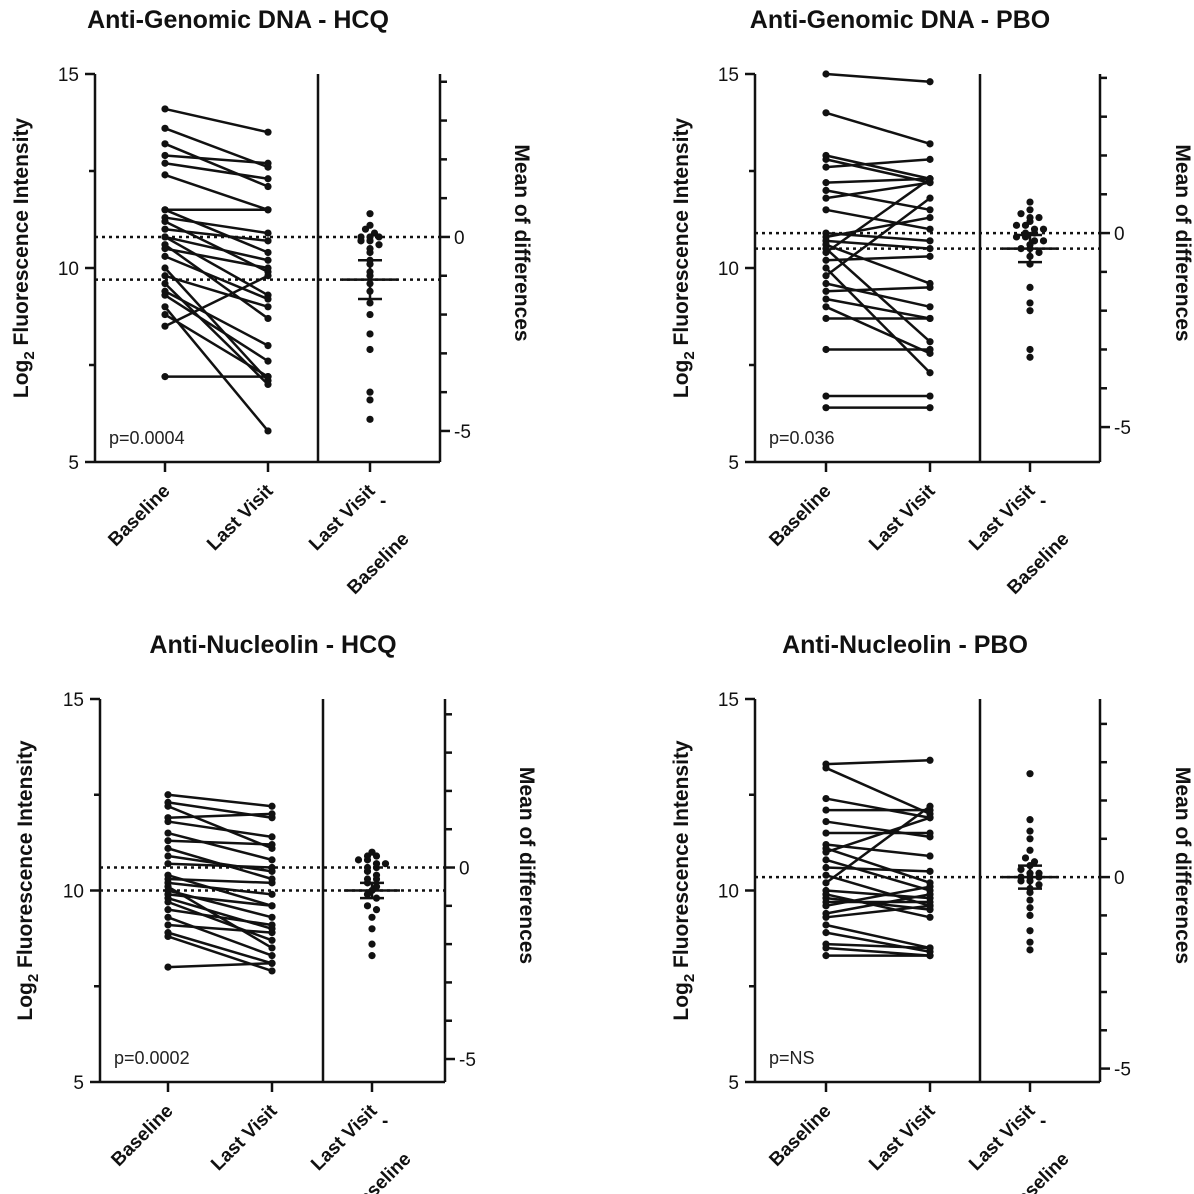 This screenshot has width=1194, height=1194. Describe the element at coordinates (905, 645) in the screenshot. I see `panel-title: Anti-Nucleolin - PBO` at that location.